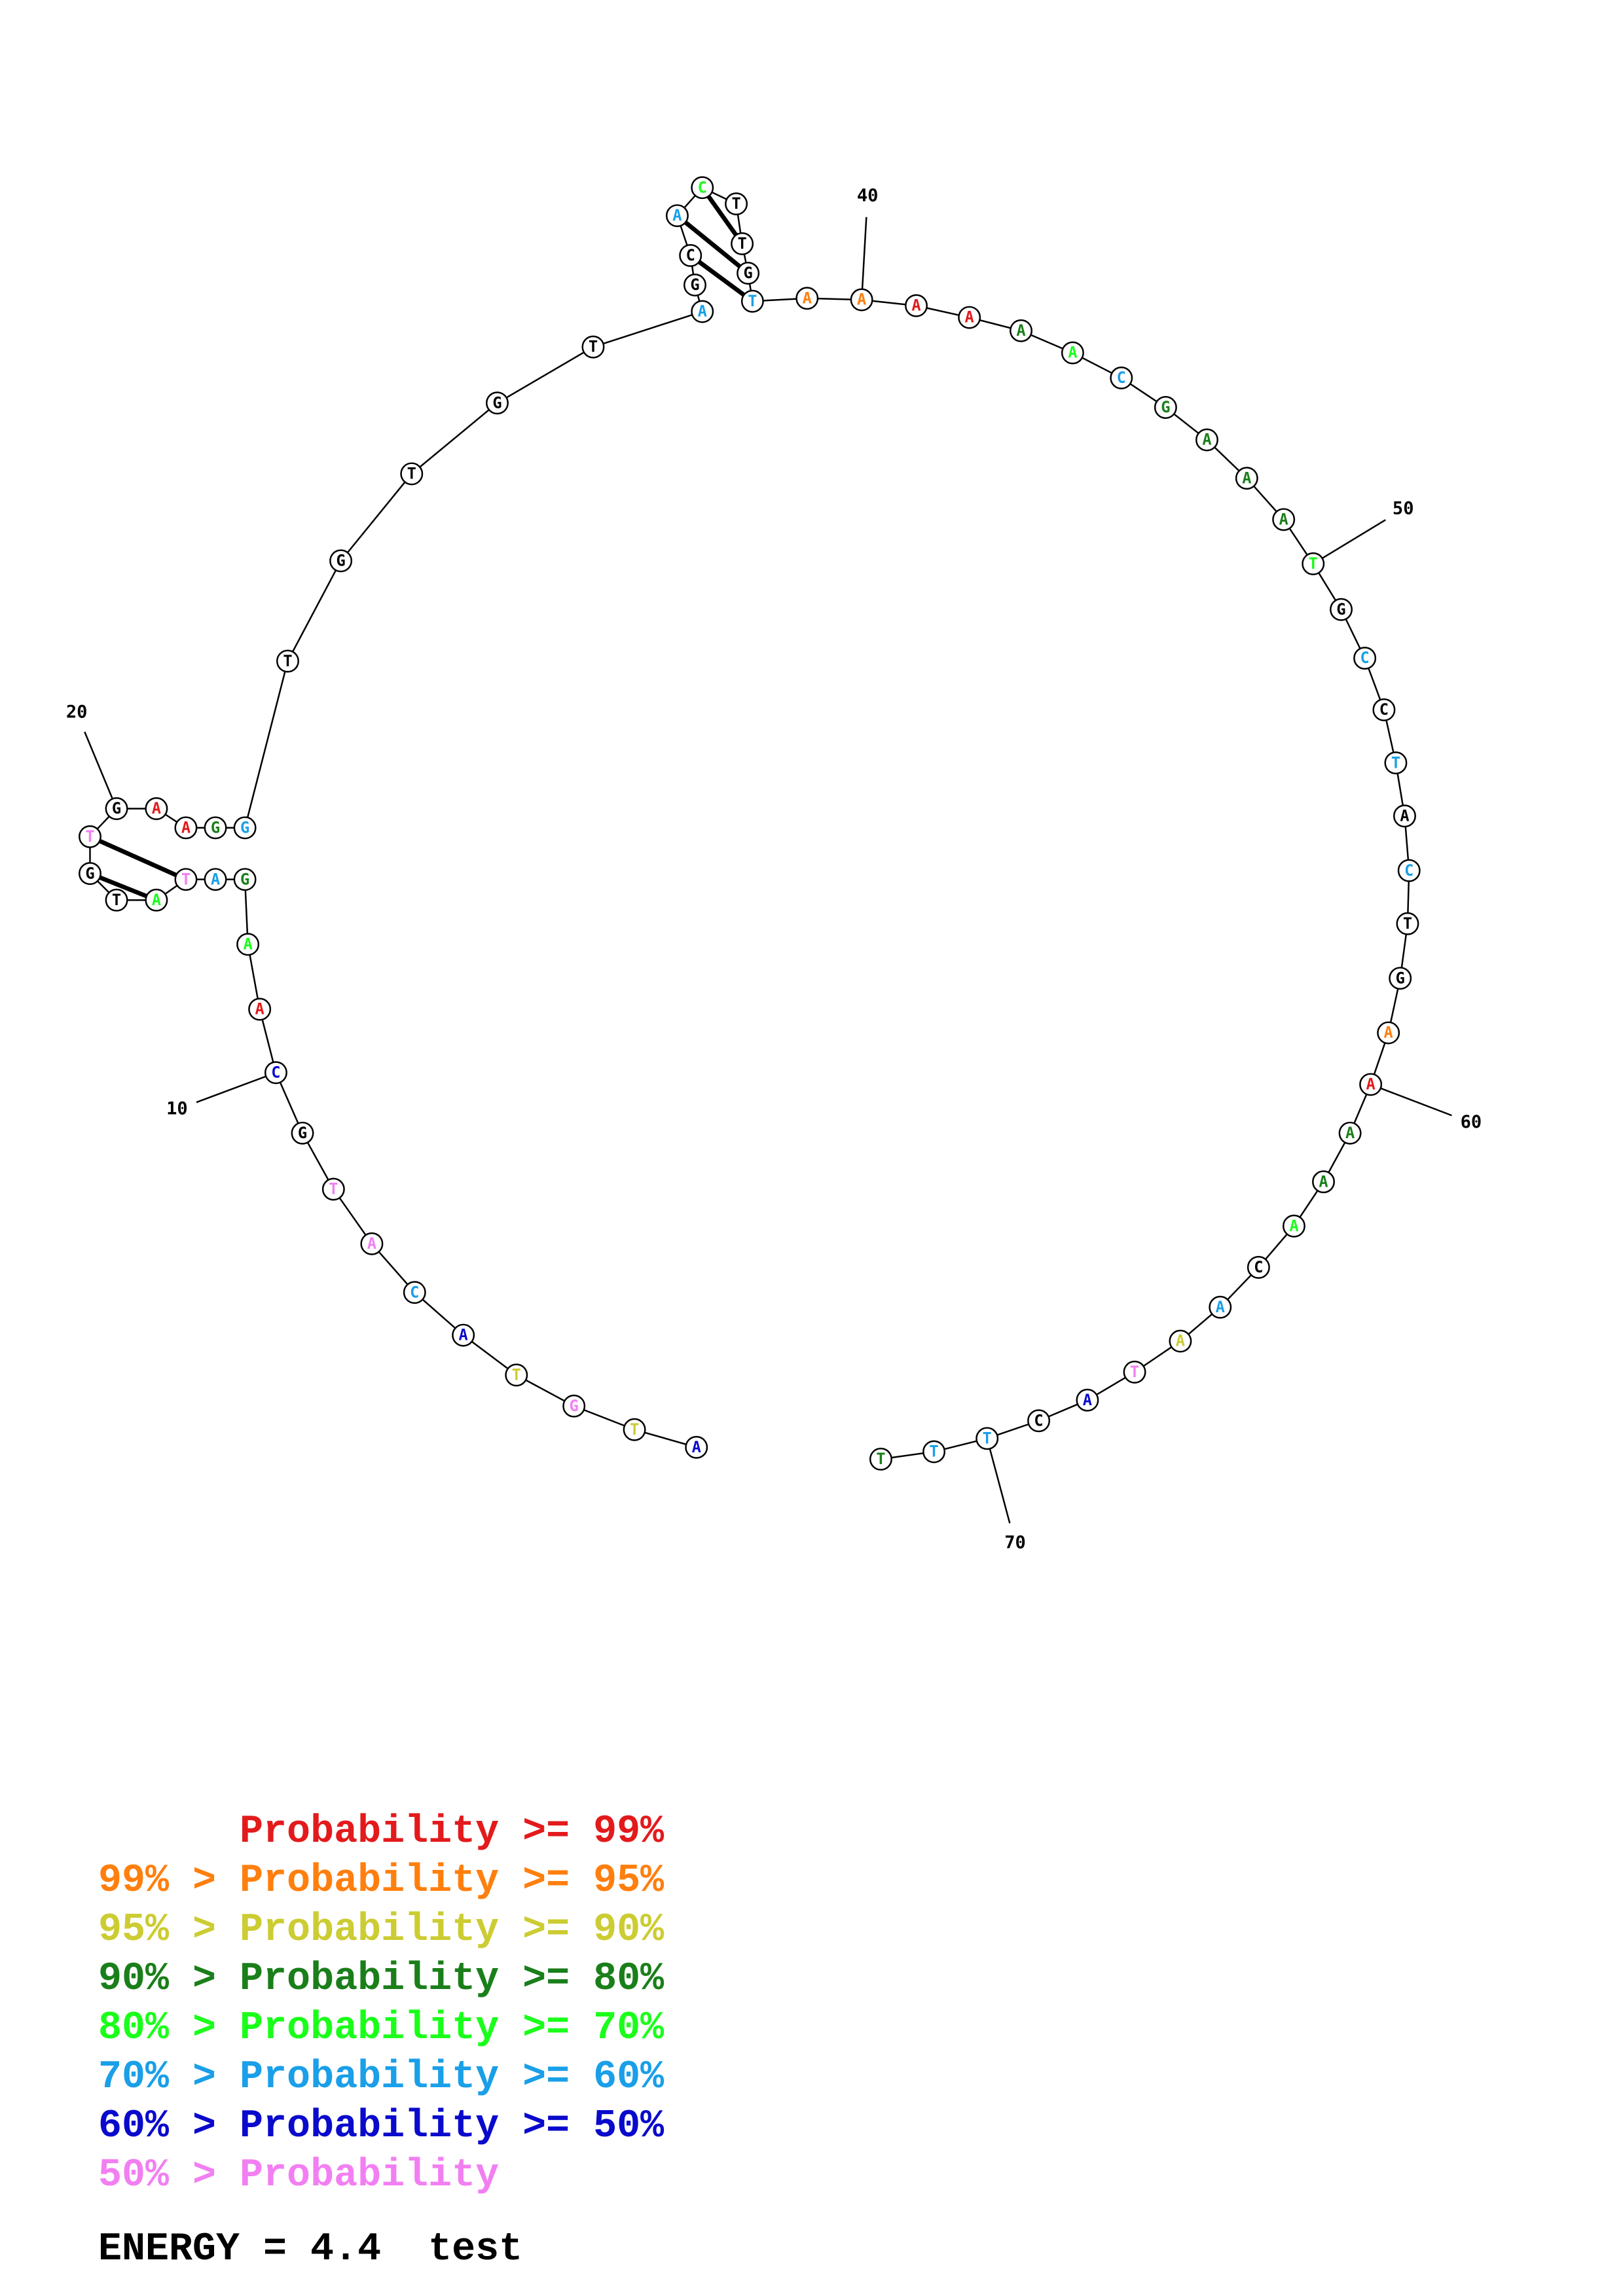 This screenshot has height=2296, width=1623. I want to click on legend-label: Probability >= 95%, so click(452, 1881).